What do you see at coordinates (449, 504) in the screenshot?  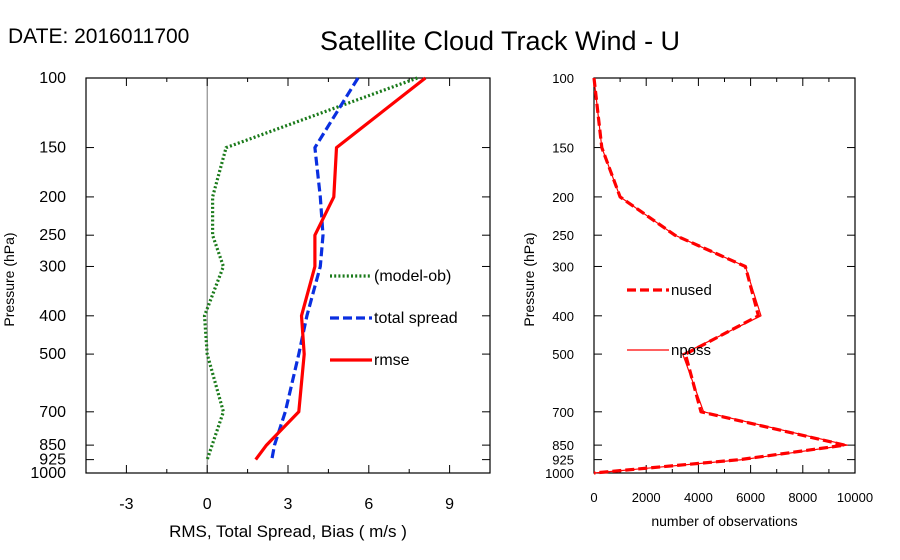 I see `x-tick-label: 9` at bounding box center [449, 504].